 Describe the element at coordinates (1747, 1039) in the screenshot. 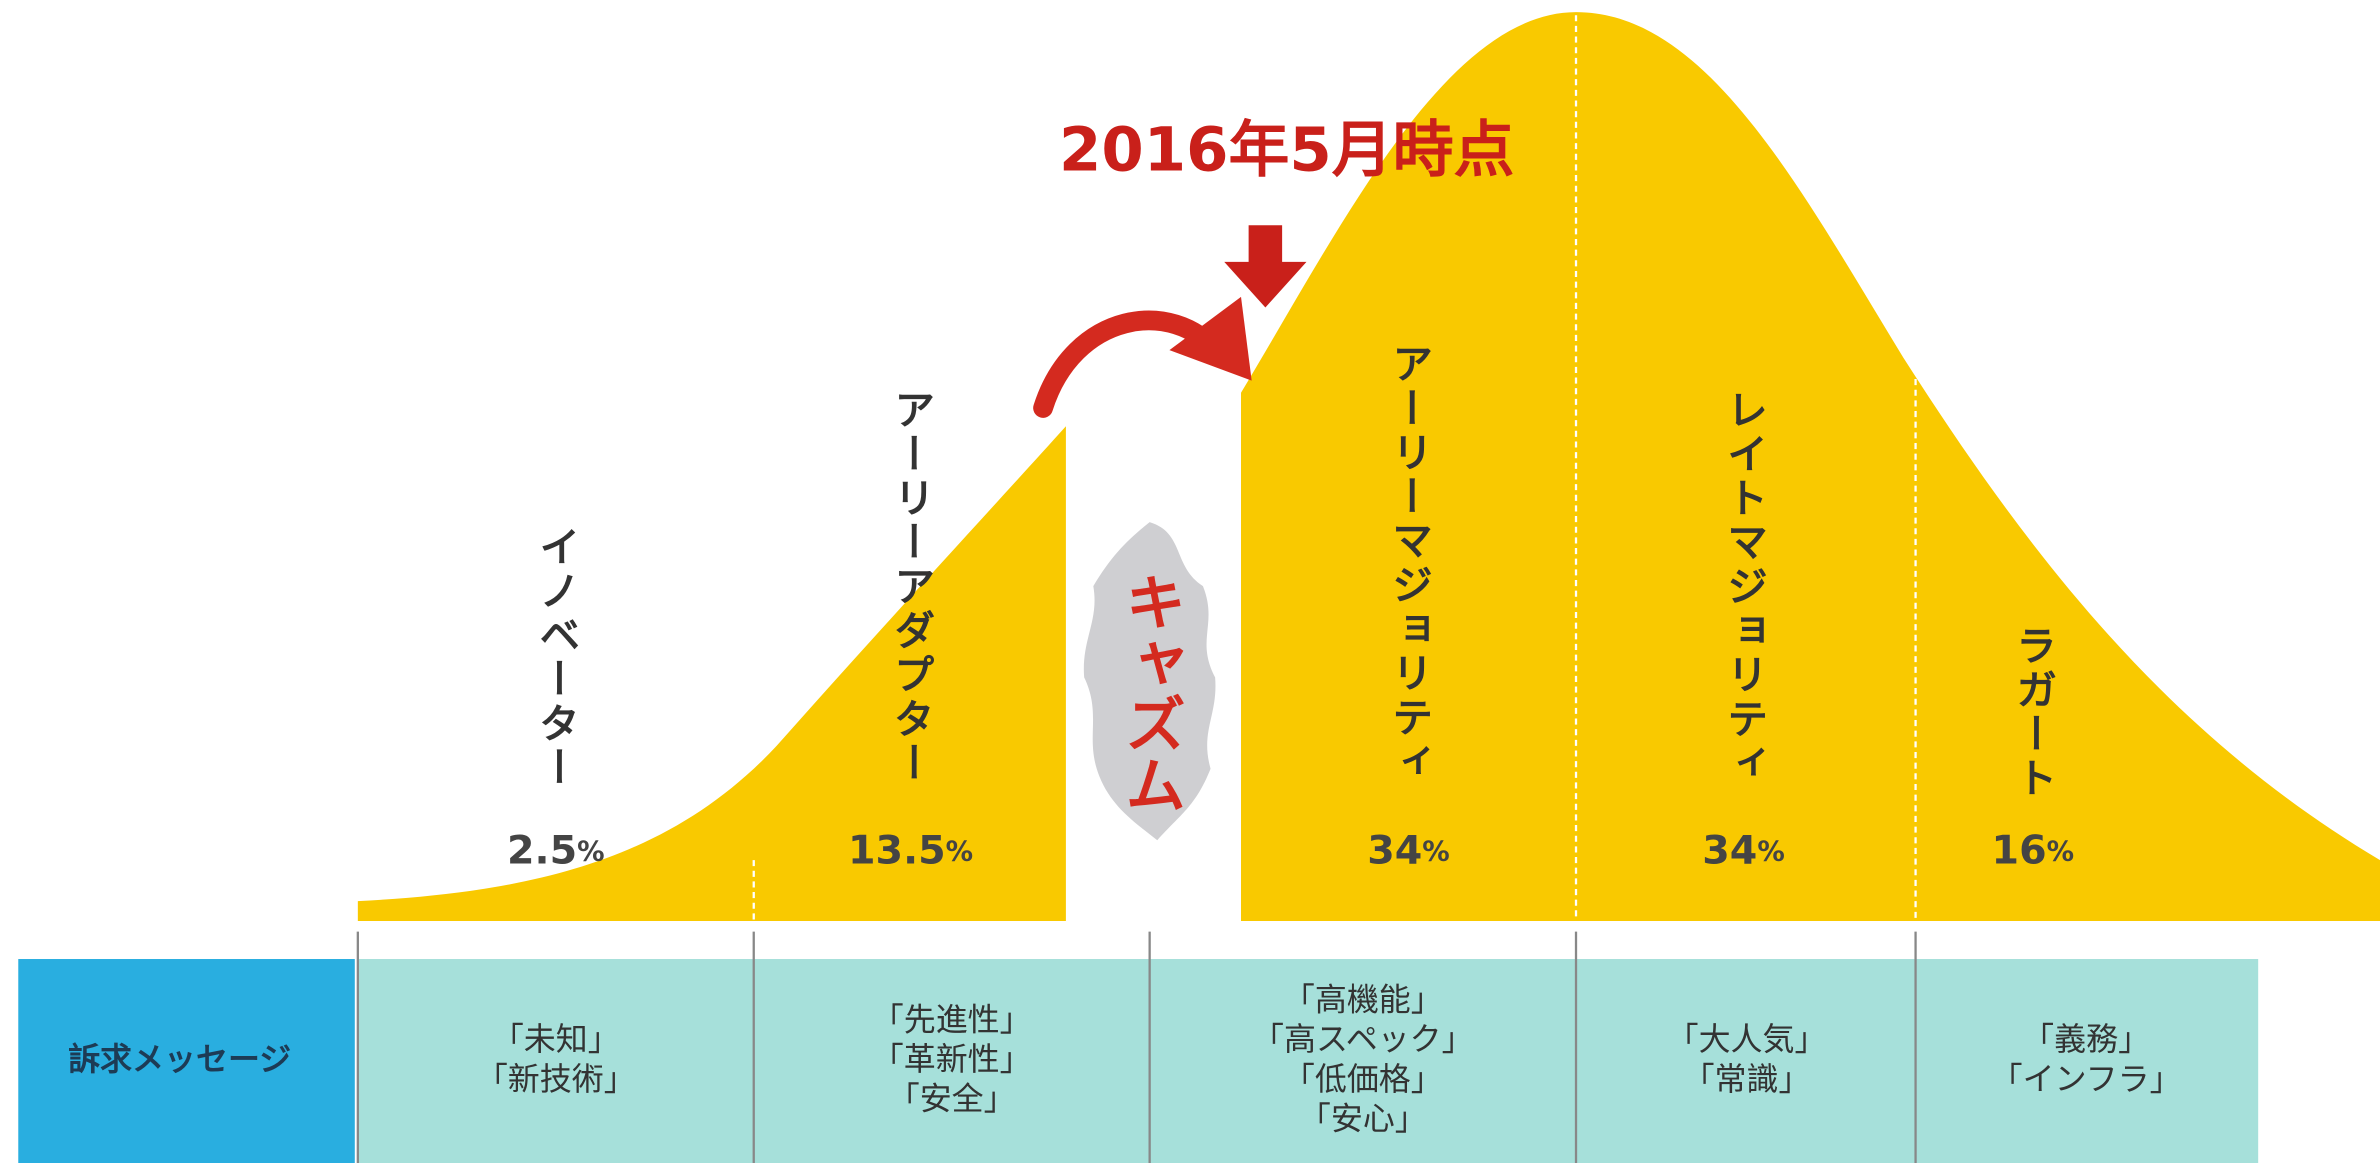

I see `message: 「大人気」` at that location.